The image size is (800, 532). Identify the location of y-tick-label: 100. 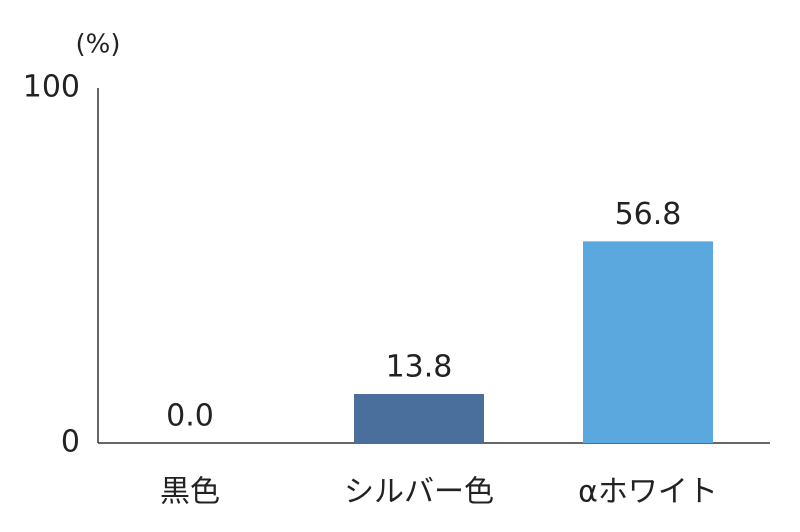
(51, 87).